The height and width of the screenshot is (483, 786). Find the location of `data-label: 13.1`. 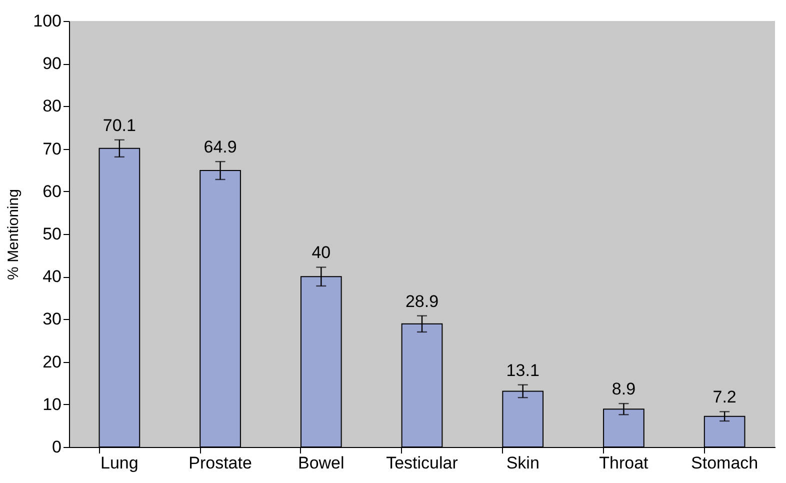

data-label: 13.1 is located at coordinates (523, 370).